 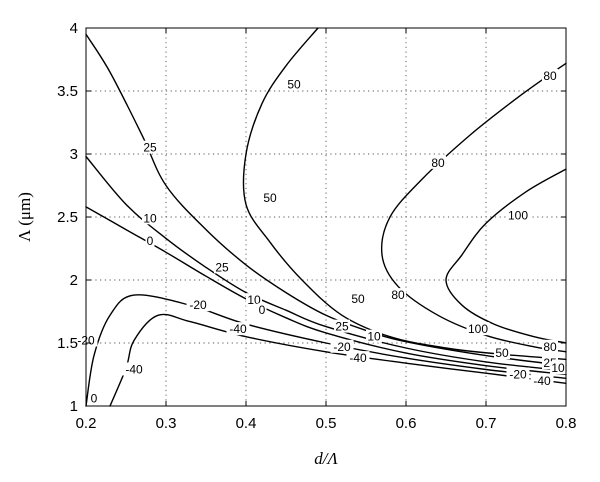 What do you see at coordinates (74, 280) in the screenshot?
I see `y-tick-label: 2` at bounding box center [74, 280].